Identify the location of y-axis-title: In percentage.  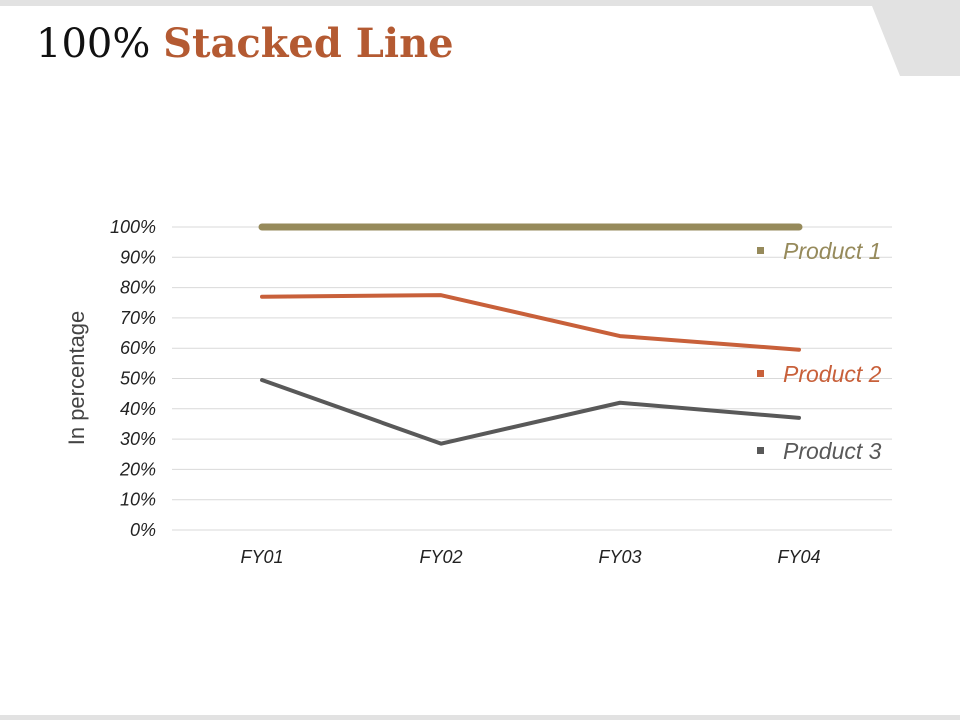
(76, 378).